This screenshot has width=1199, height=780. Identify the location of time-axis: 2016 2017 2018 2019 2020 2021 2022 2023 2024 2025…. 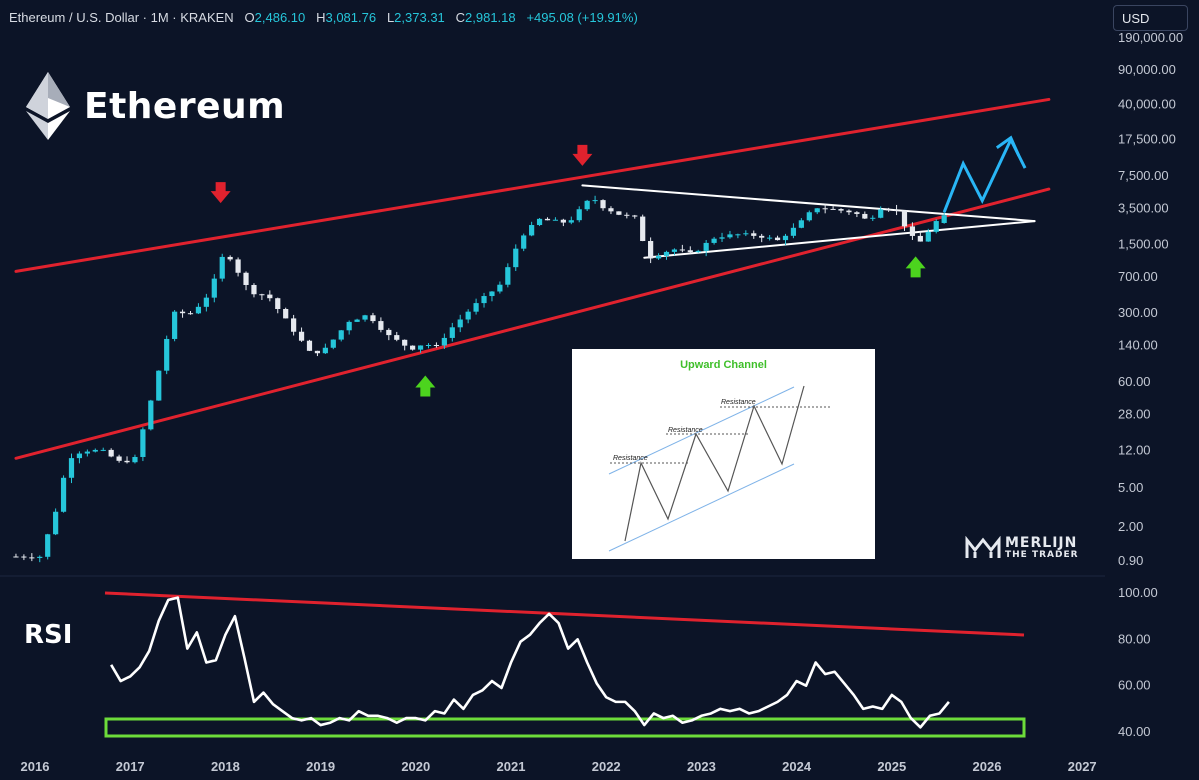
(559, 766).